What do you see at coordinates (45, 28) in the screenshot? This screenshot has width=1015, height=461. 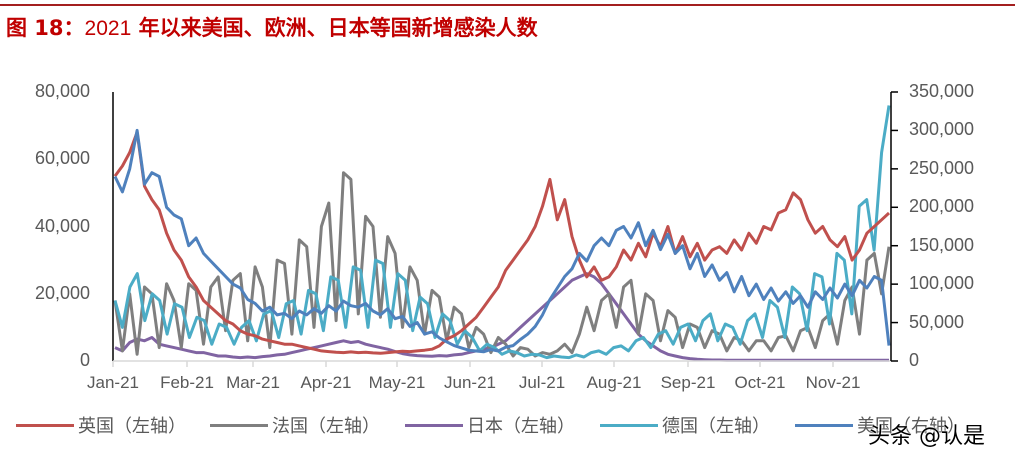 I see `figure-number: 图 18：` at bounding box center [45, 28].